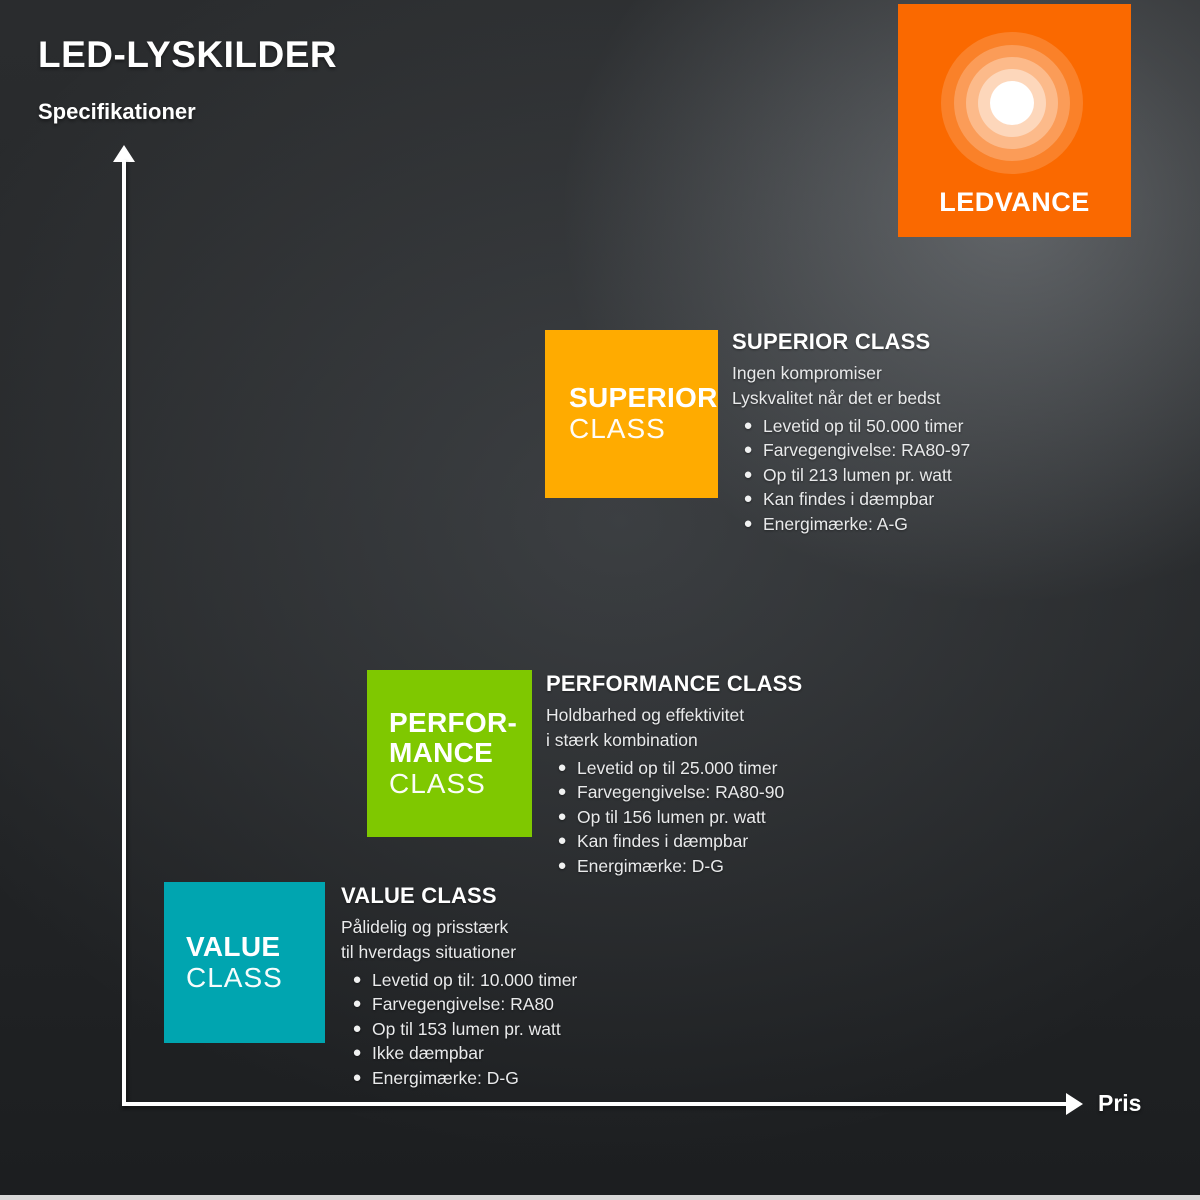 This screenshot has width=1200, height=1200. Describe the element at coordinates (453, 722) in the screenshot. I see `text-line: PERFOR-` at that location.